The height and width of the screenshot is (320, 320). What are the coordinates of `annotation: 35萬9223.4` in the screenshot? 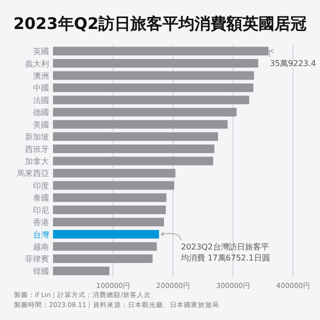 It's located at (293, 63).